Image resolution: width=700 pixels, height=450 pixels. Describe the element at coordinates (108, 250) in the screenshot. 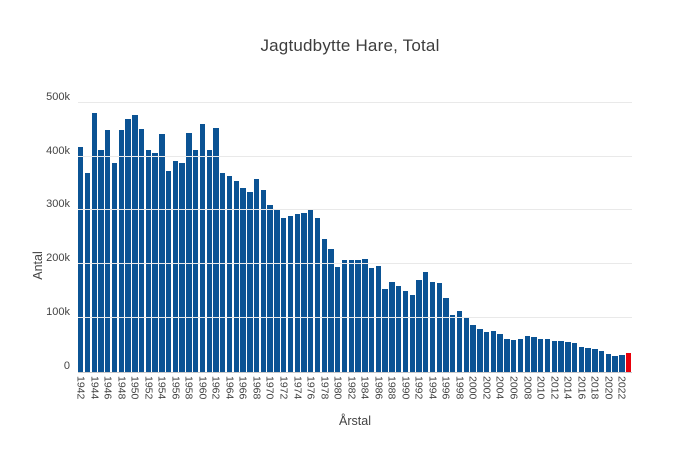

I see `bar-1946` at that location.